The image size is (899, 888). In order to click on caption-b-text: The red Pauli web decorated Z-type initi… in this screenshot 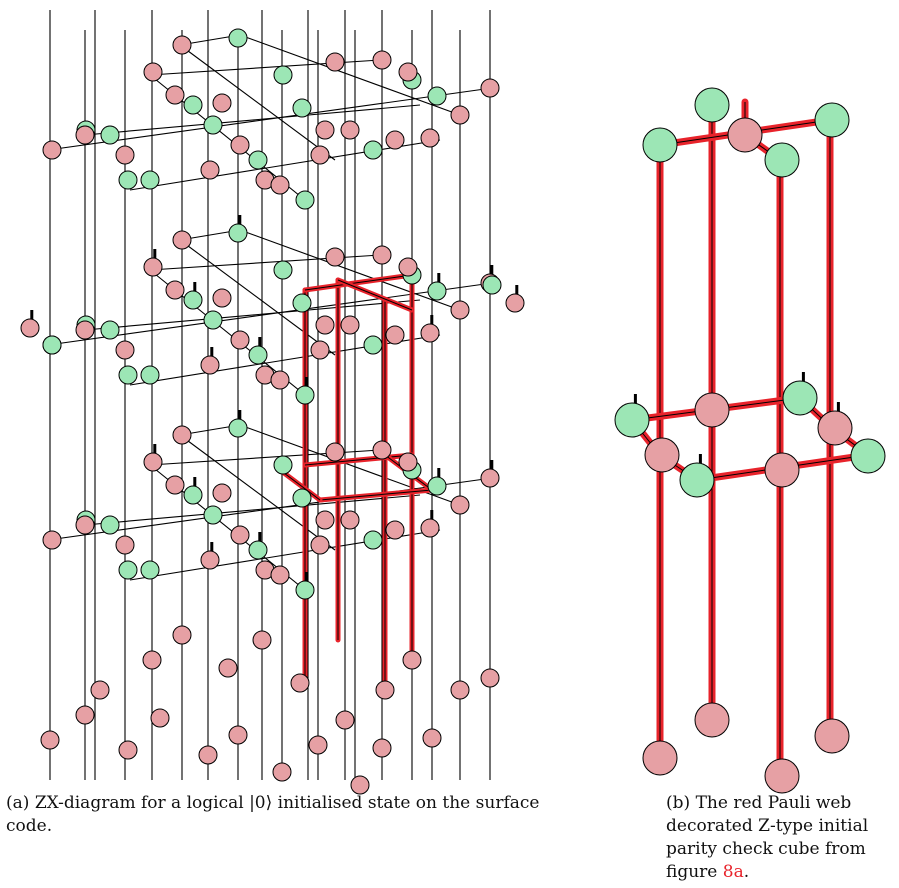, I will do `click(767, 837)`.